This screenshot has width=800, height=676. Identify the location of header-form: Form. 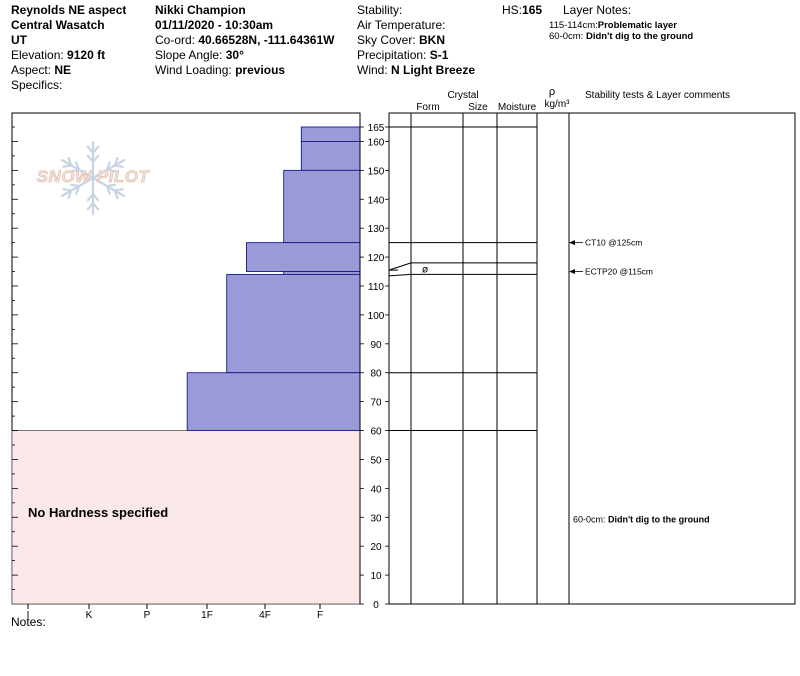
(427, 107).